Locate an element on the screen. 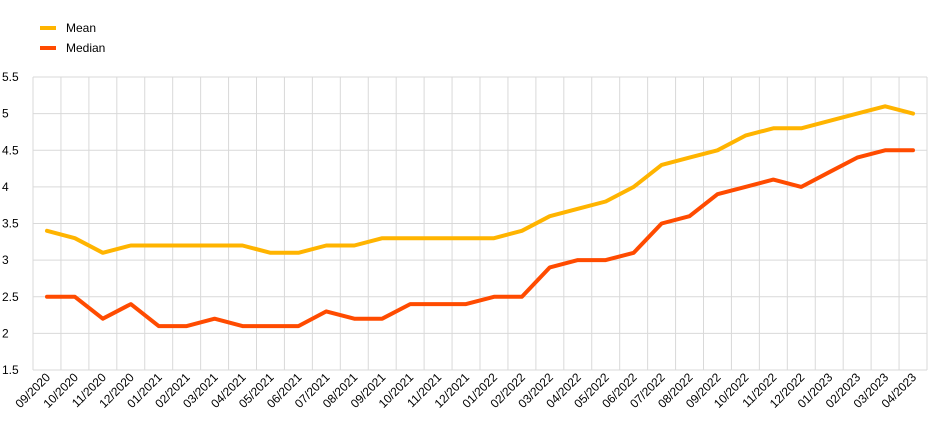 The height and width of the screenshot is (426, 948). y-tick-label: 2 is located at coordinates (5, 333).